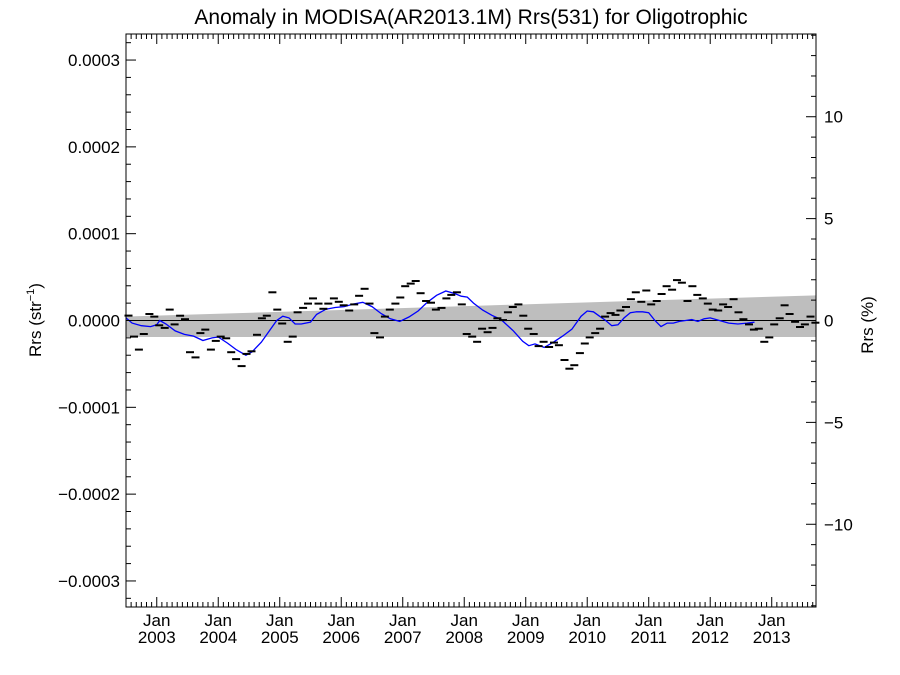  I want to click on x-tick-year-label: 2013, so click(772, 637).